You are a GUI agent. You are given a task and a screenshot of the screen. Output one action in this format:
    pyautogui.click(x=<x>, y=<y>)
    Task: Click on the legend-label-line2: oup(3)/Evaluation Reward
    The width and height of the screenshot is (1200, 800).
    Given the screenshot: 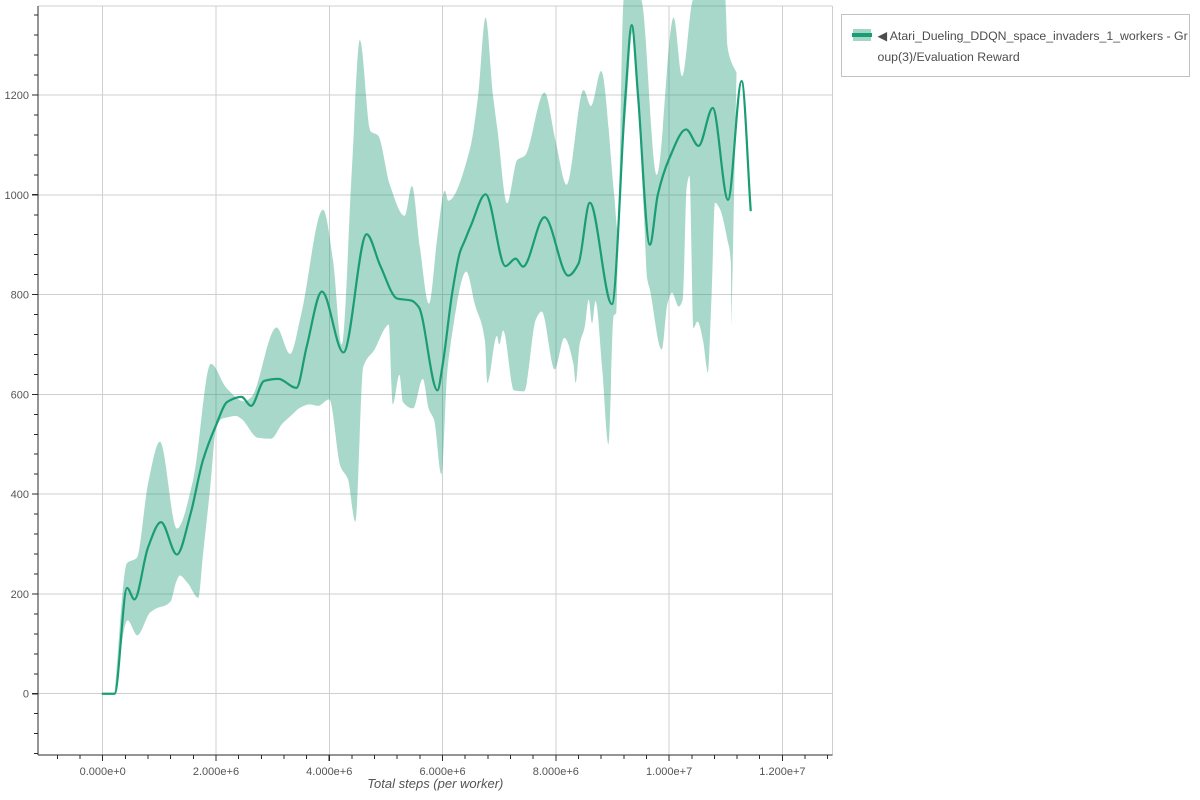 What is the action you would take?
    pyautogui.click(x=948, y=57)
    